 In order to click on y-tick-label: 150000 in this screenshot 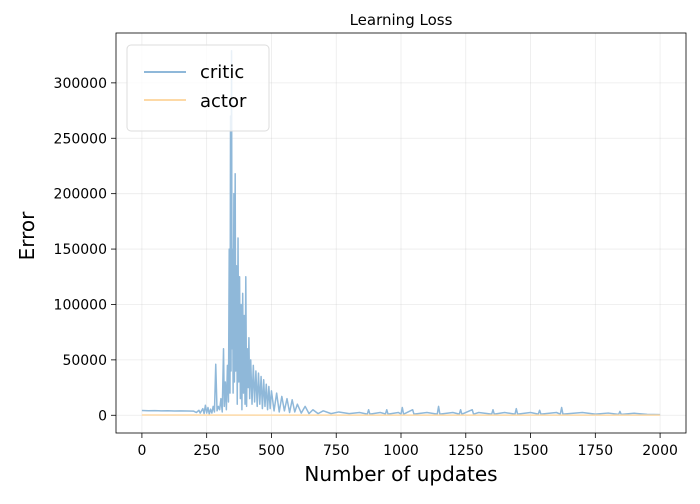, I will do `click(80, 250)`.